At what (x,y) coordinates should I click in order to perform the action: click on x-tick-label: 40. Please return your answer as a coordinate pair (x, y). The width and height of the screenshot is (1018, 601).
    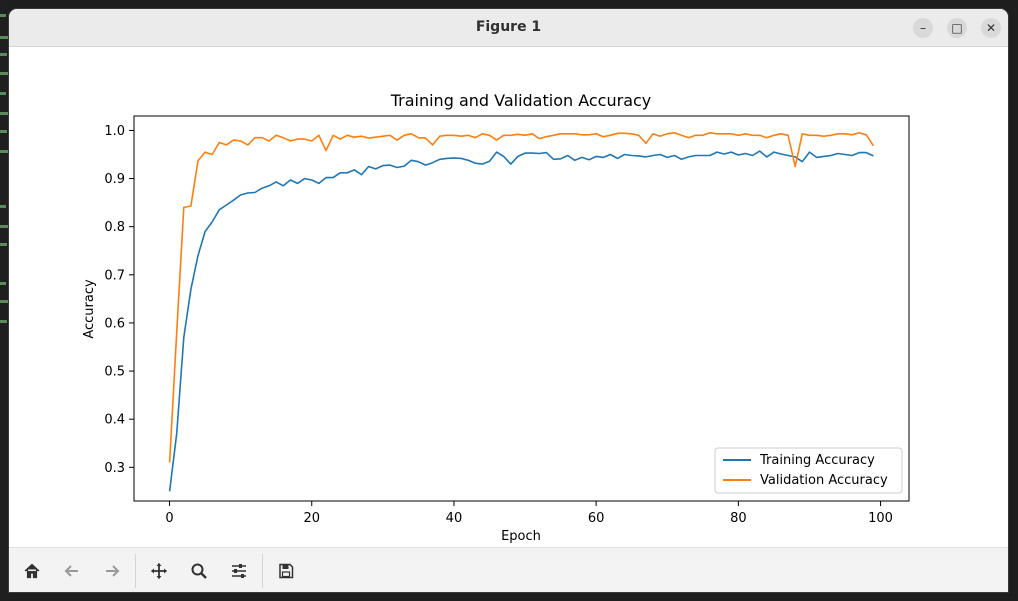
    Looking at the image, I should click on (454, 518).